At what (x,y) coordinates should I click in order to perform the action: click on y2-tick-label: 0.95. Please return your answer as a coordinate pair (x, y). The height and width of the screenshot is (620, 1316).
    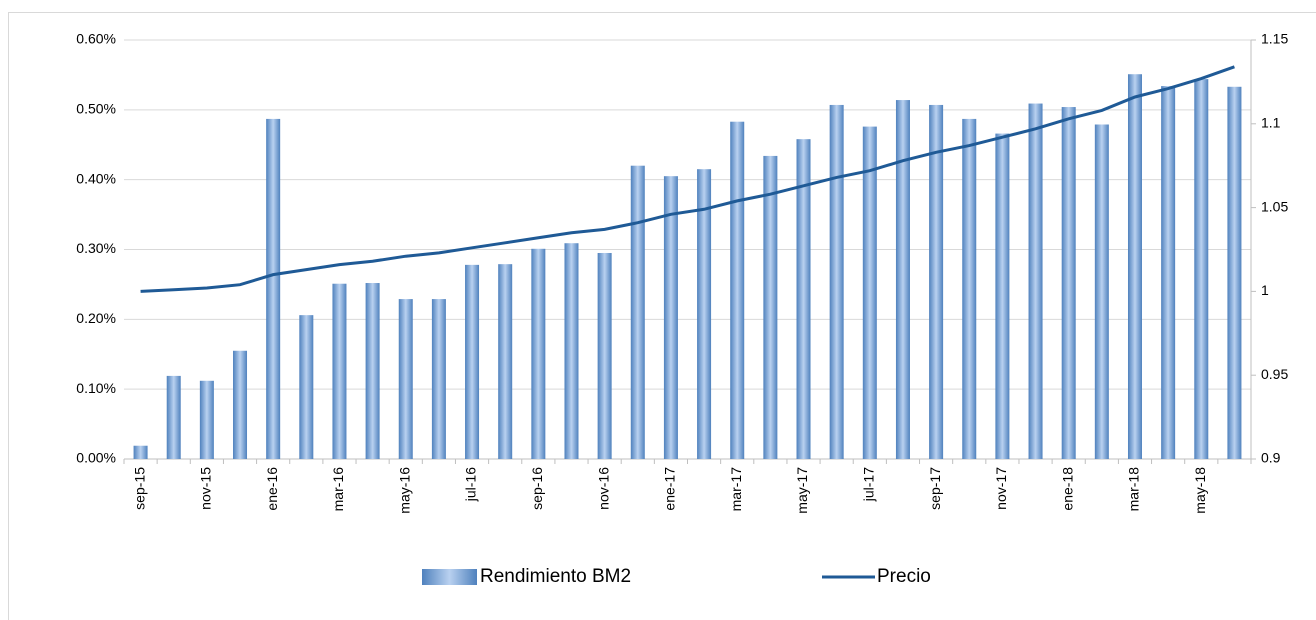
    Looking at the image, I should click on (1274, 374).